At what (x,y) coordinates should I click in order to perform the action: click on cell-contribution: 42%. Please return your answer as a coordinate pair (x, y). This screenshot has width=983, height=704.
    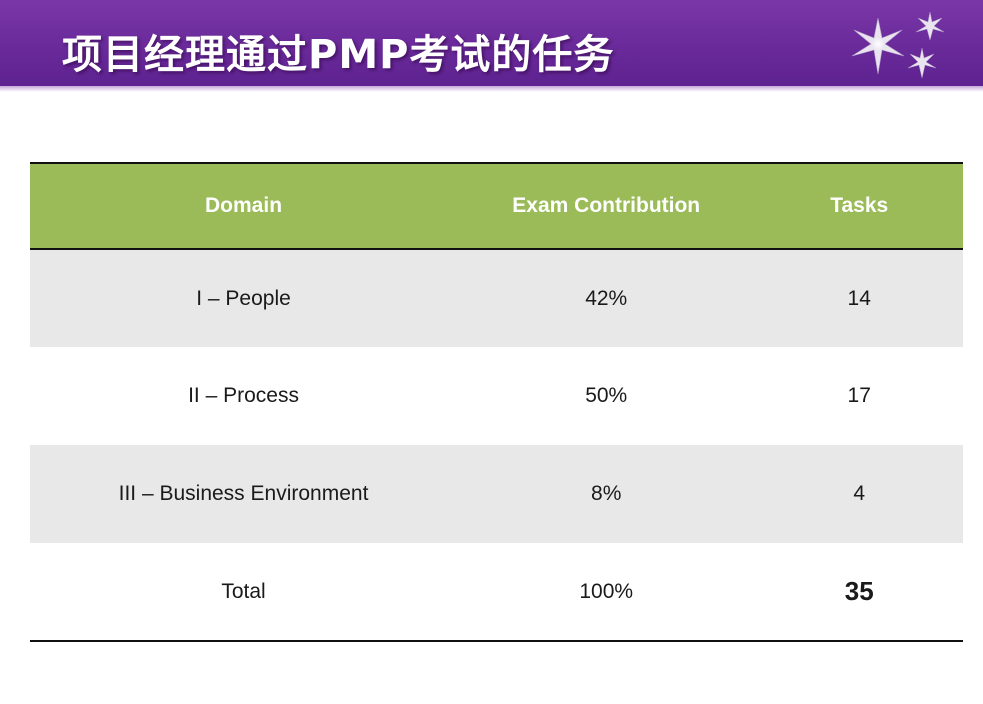
    Looking at the image, I should click on (606, 298).